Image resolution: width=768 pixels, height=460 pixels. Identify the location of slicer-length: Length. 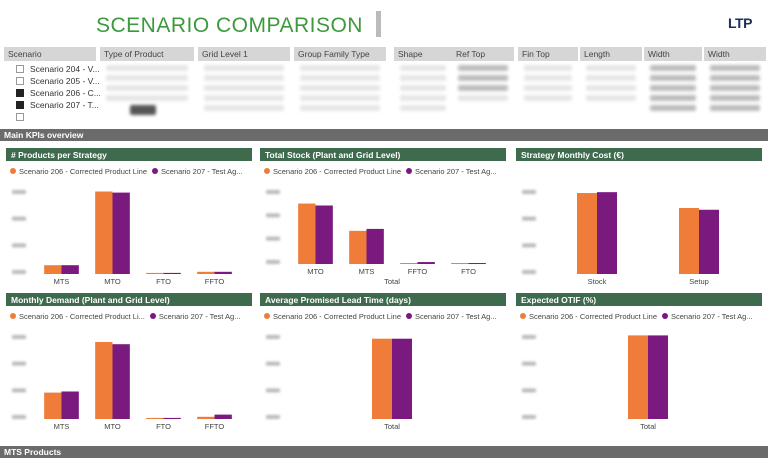
(611, 87).